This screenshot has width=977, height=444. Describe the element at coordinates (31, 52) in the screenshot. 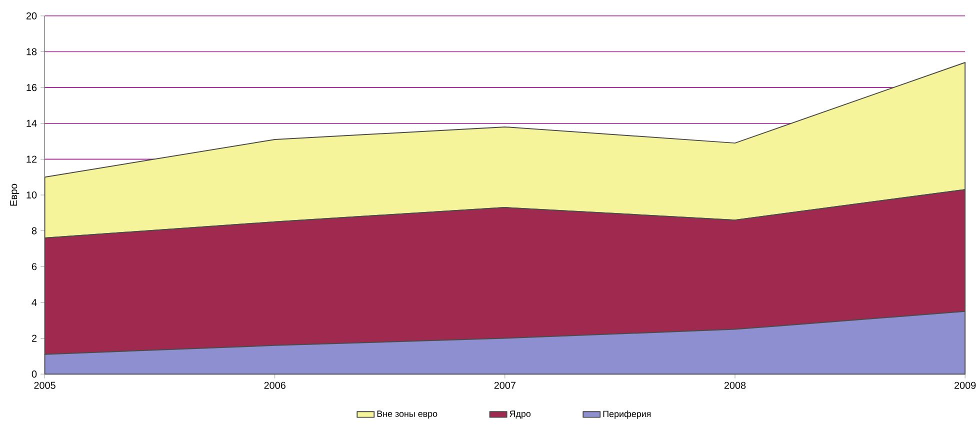

I see `y-tick-label: 18` at that location.